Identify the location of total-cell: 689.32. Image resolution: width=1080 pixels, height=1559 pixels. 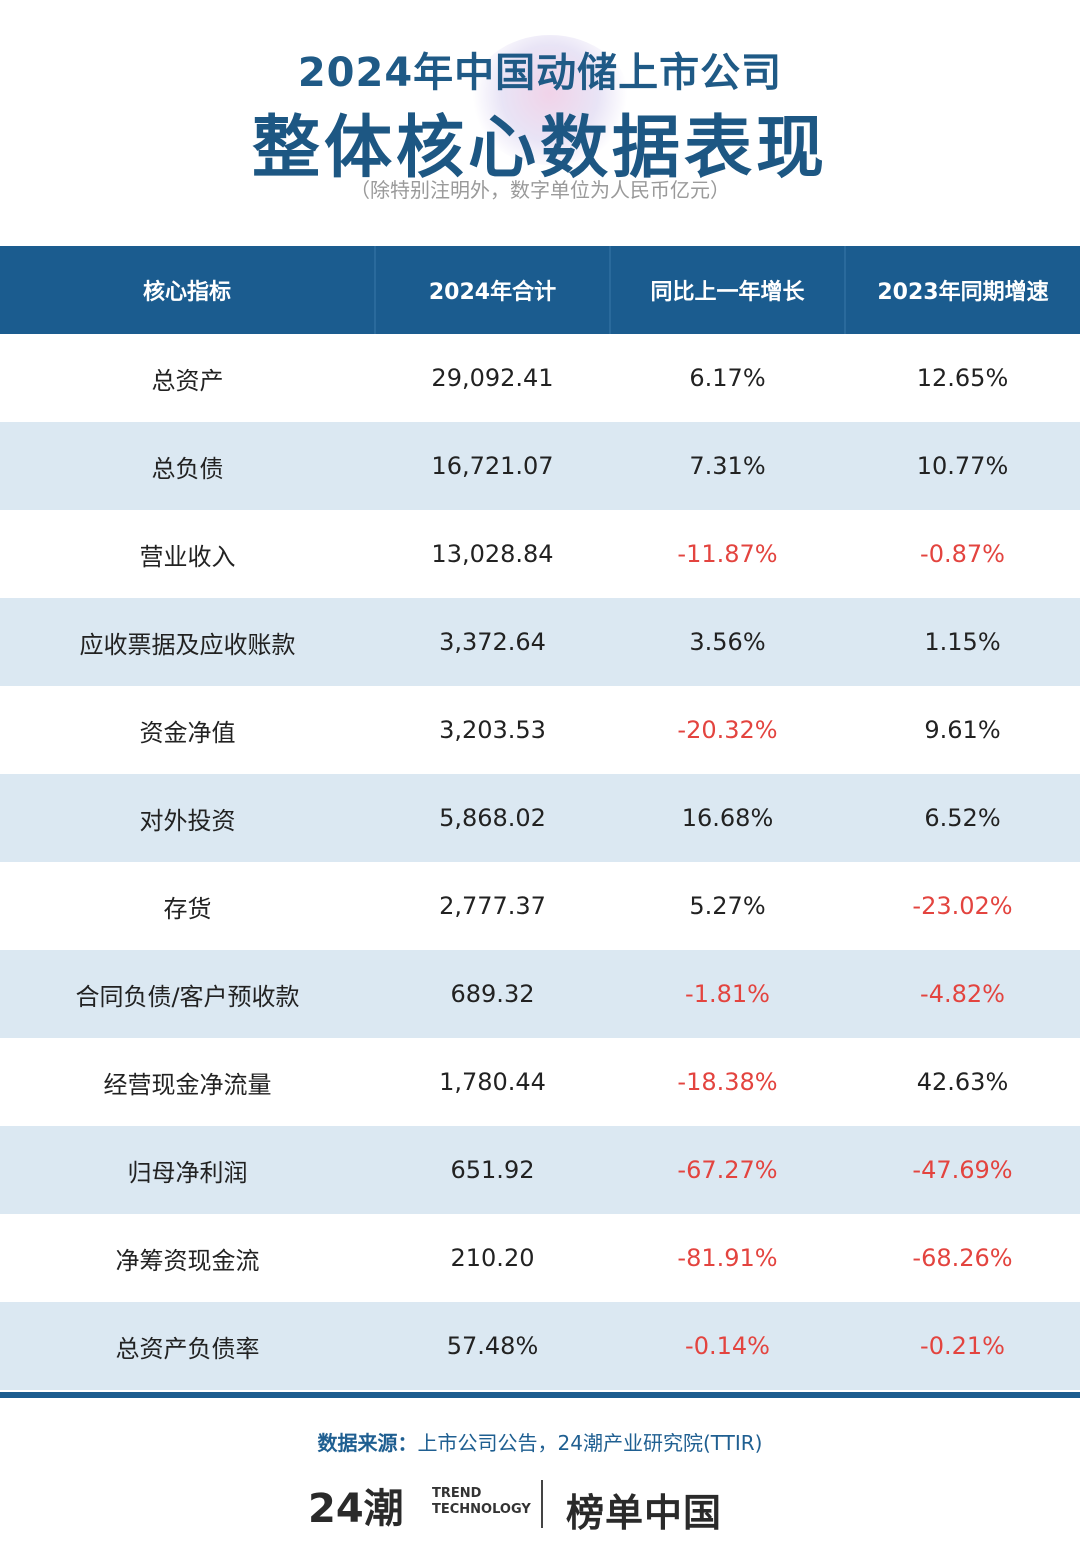
(492, 994).